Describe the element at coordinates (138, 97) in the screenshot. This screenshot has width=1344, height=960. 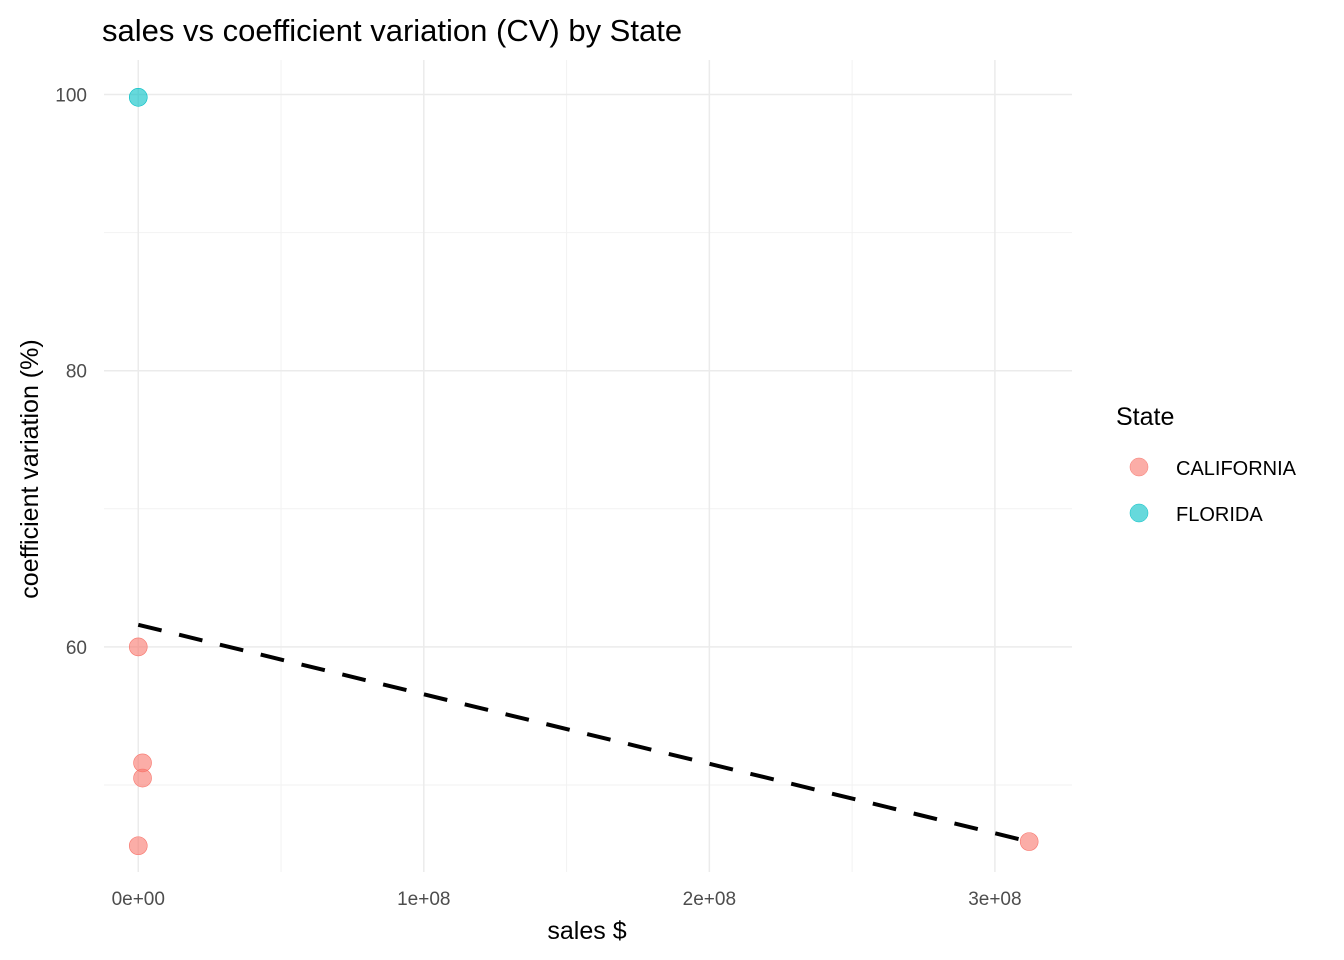
I see `data-point-florida` at that location.